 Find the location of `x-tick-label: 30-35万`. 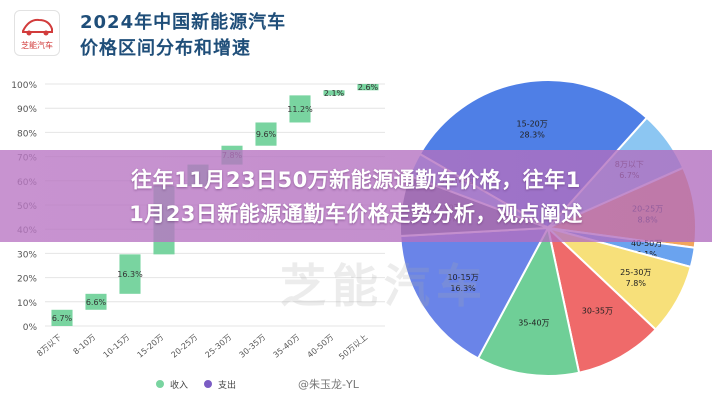

x-tick-label: 30-35万 is located at coordinates (253, 346).